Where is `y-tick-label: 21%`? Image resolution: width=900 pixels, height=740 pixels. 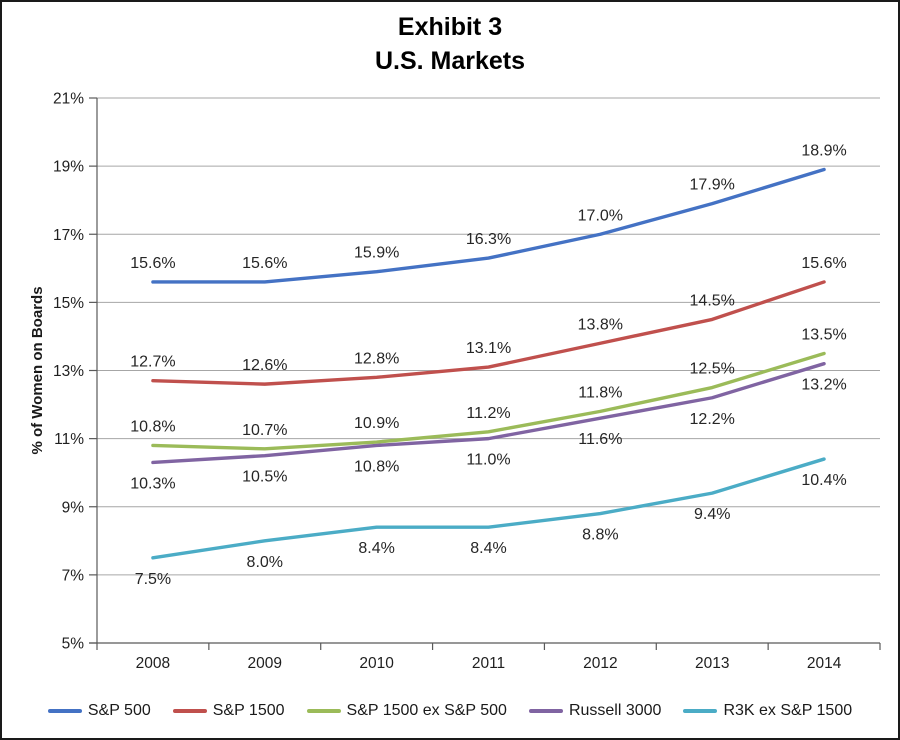 y-tick-label: 21% is located at coordinates (68, 99).